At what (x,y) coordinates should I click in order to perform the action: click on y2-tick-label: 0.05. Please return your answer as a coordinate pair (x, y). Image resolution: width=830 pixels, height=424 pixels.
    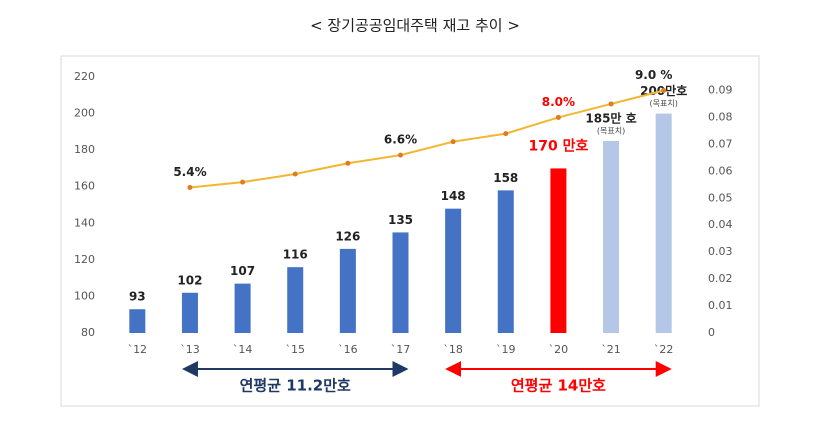
    Looking at the image, I should click on (720, 197).